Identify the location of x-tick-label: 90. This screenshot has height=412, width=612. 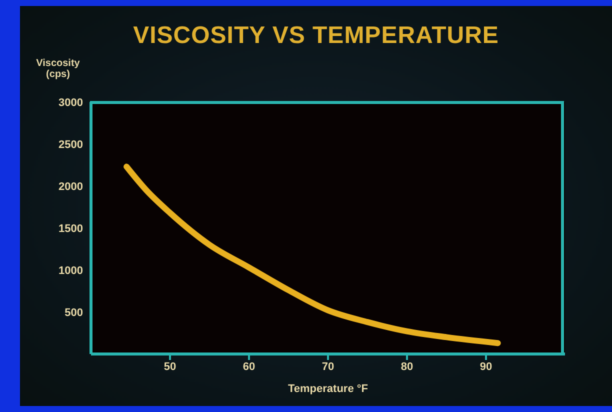
(486, 366).